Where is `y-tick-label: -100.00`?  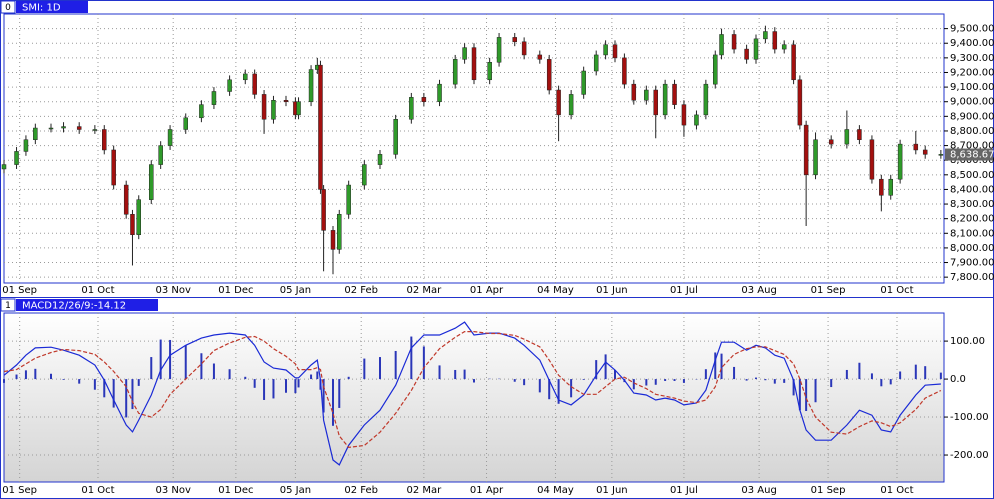
y-tick-label: -100.00 is located at coordinates (969, 417).